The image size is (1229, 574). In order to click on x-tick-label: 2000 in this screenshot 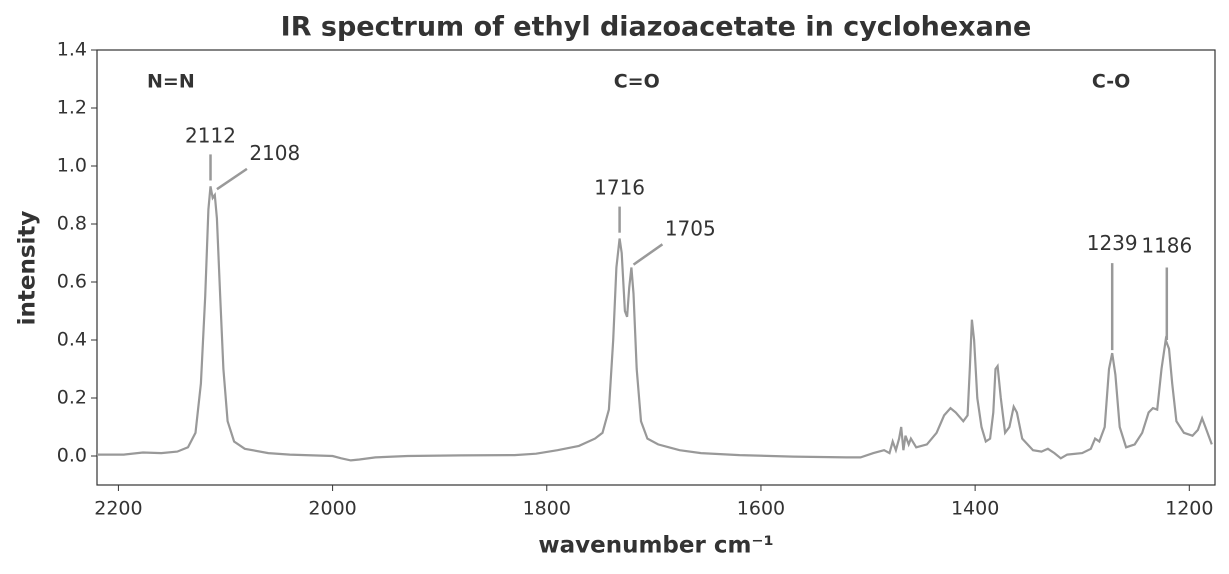, I will do `click(332, 509)`.